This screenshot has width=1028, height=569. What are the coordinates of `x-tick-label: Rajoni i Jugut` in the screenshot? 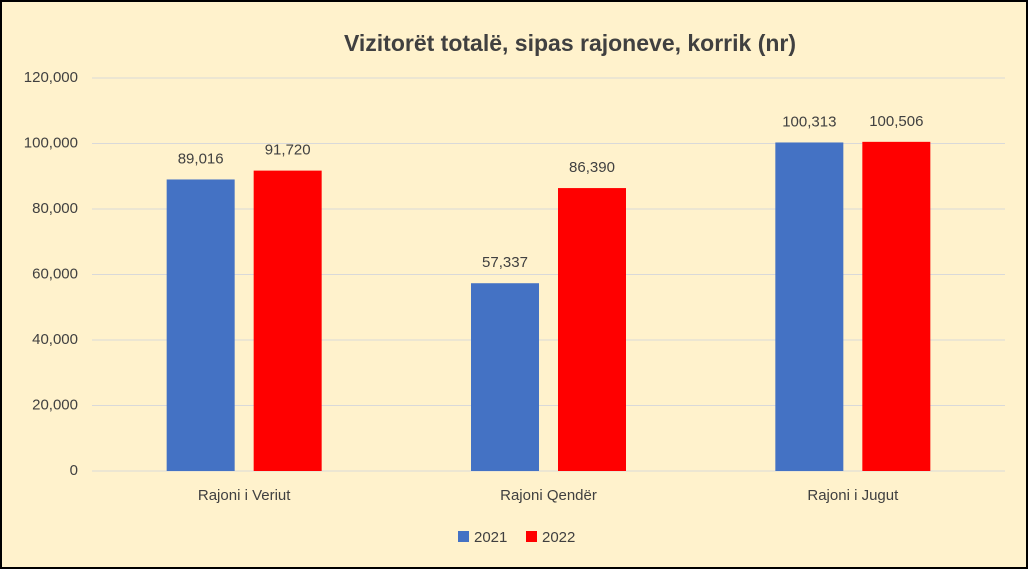 It's located at (853, 495).